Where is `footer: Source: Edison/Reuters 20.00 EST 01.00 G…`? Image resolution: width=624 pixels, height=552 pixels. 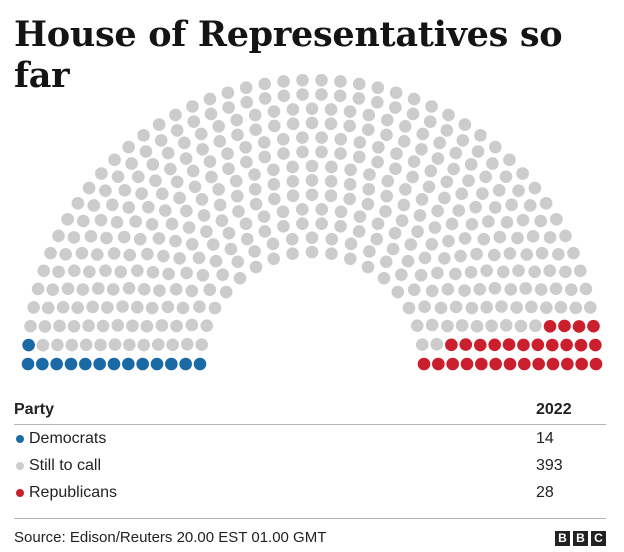 footer: Source: Edison/Reuters 20.00 EST 01.00 G… is located at coordinates (310, 535).